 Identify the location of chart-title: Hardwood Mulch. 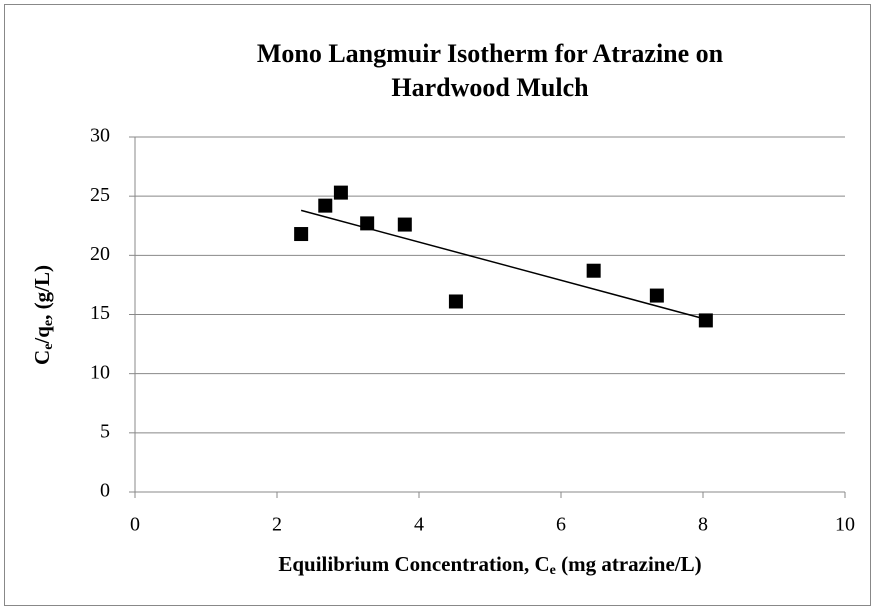
(490, 87).